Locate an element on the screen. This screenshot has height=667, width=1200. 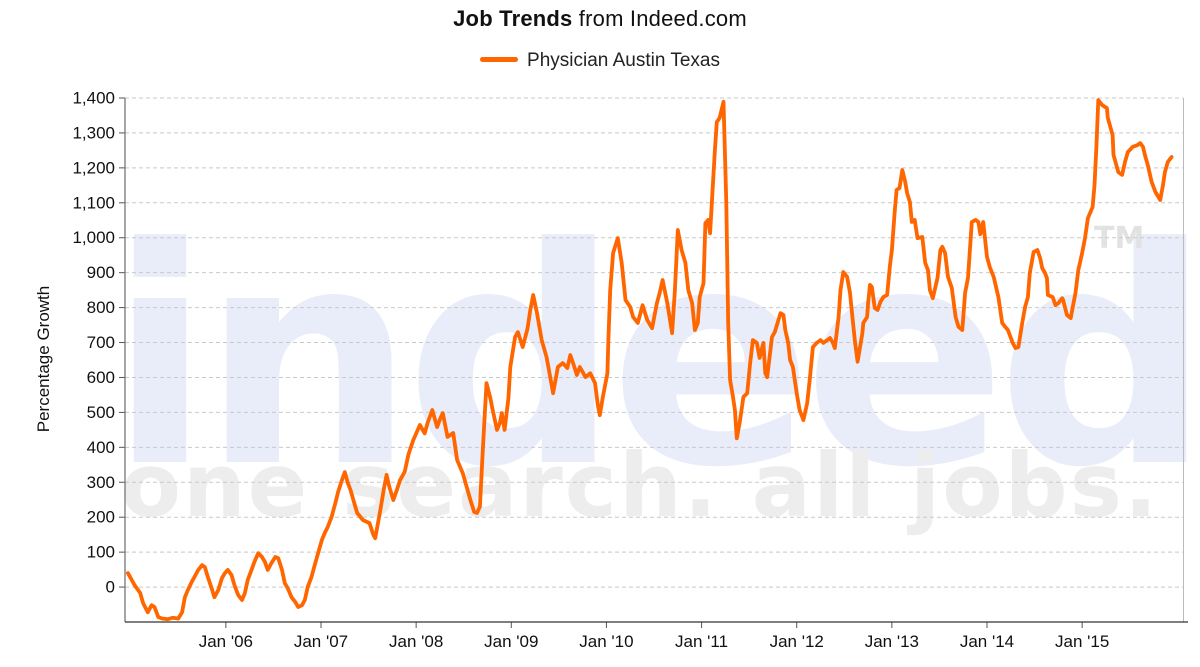
x-tick-label: Jan '14 is located at coordinates (987, 641).